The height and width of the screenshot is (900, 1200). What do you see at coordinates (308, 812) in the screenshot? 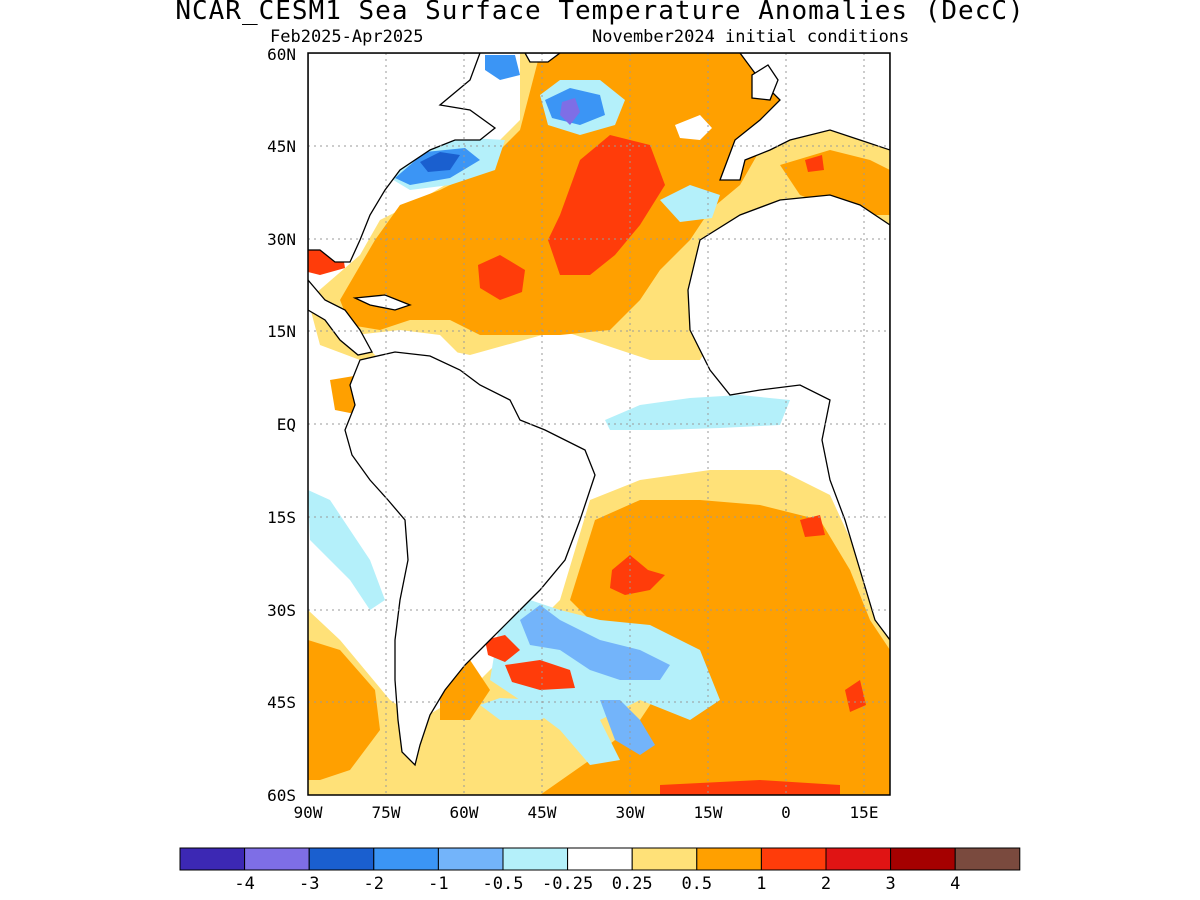
I see `lon-label: 90W` at bounding box center [308, 812].